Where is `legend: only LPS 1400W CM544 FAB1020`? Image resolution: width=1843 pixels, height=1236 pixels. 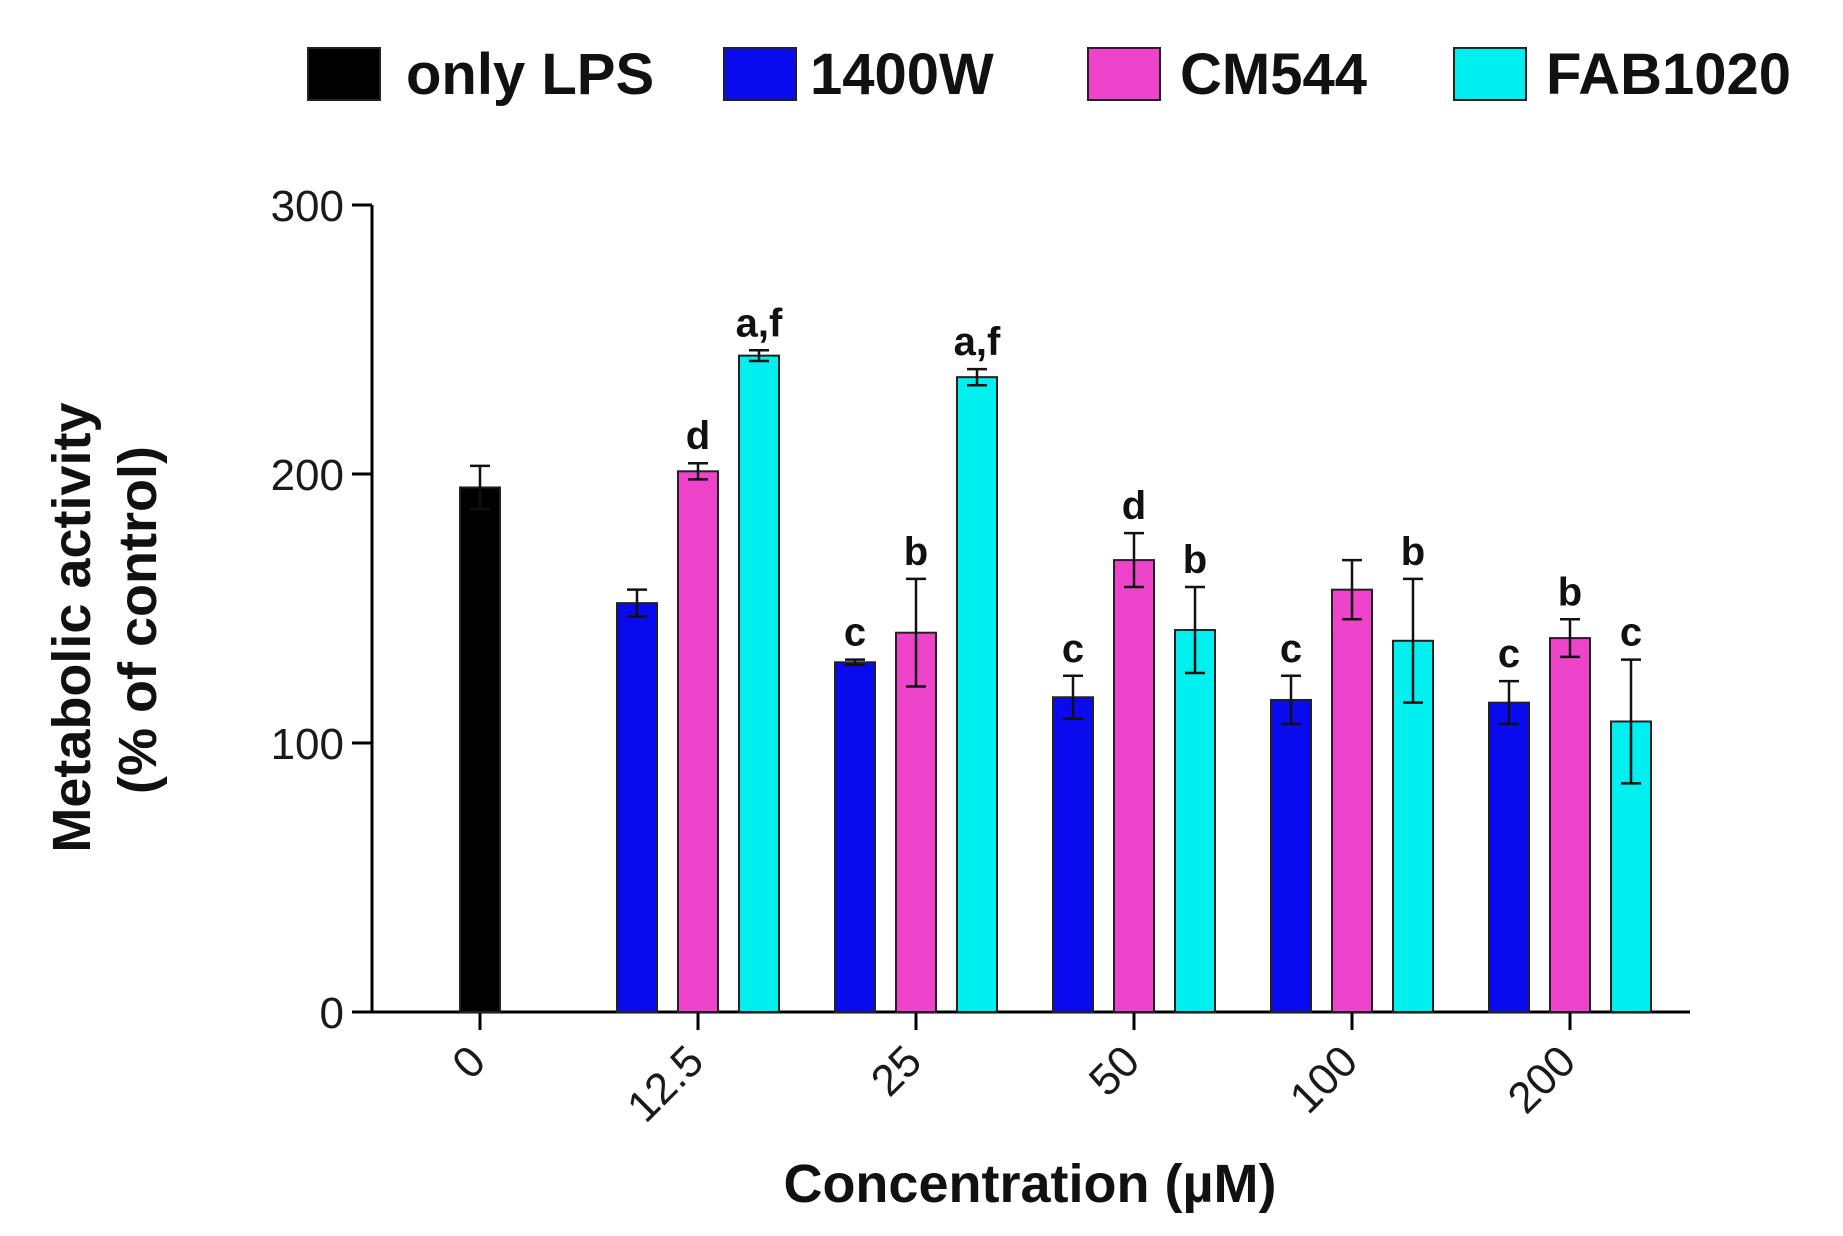
legend: only LPS 1400W CM544 FAB1020 is located at coordinates (1049, 74).